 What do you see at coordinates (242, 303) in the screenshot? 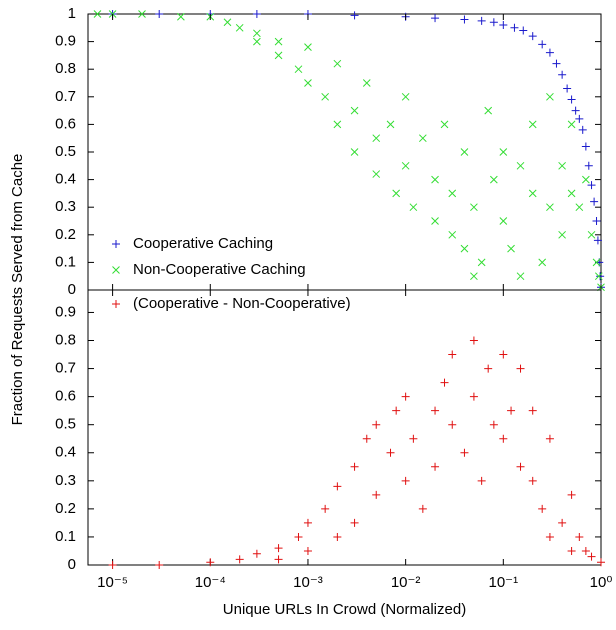
I see `legend-label: (Cooperative - Non-Cooperative)` at bounding box center [242, 303].